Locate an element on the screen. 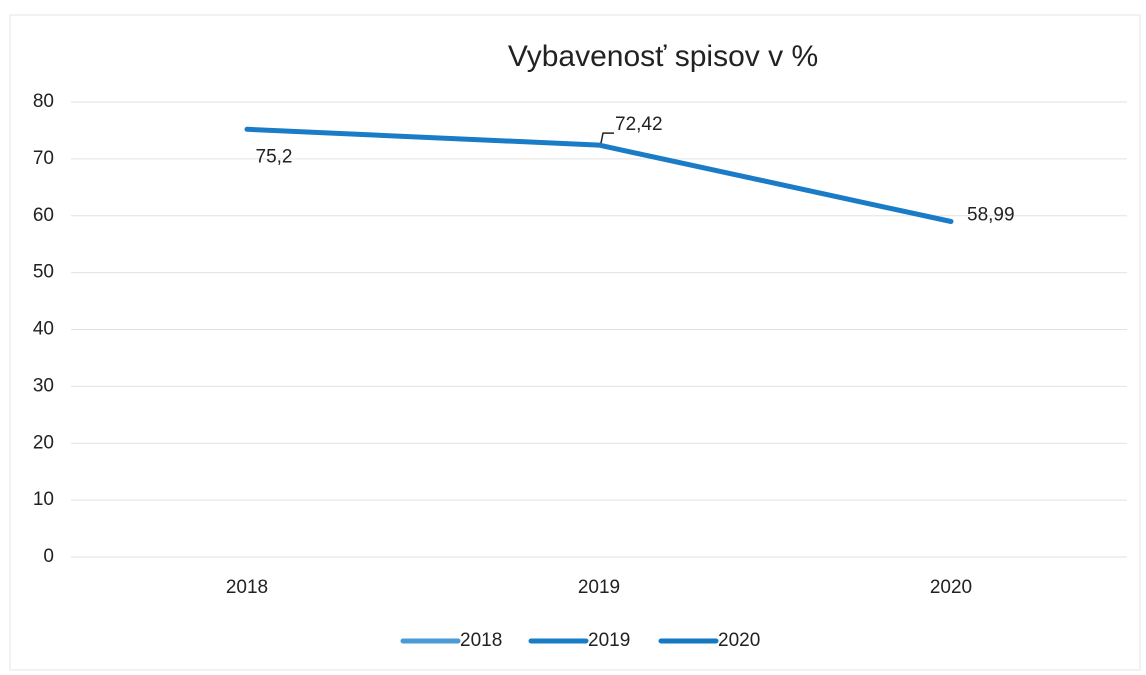  y-tick-label: 40 is located at coordinates (43, 329).